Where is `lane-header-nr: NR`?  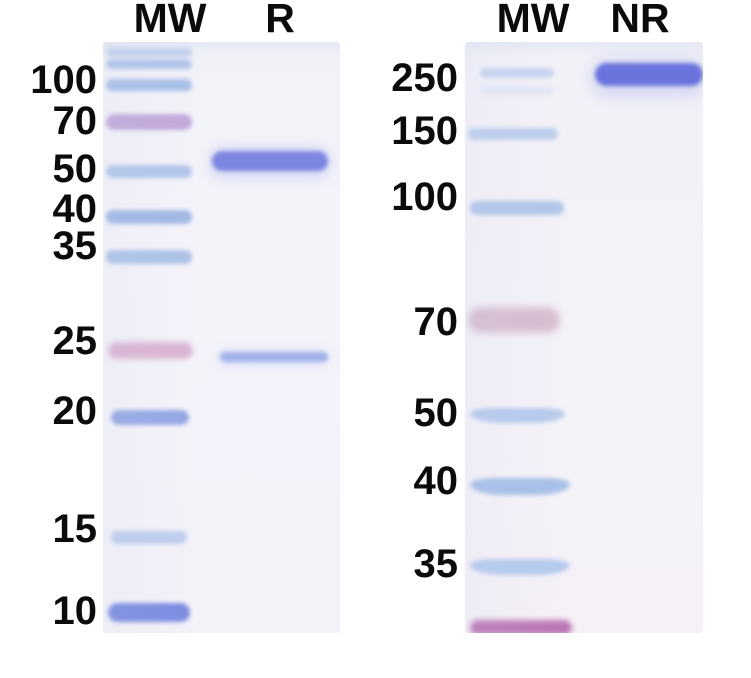 lane-header-nr: NR is located at coordinates (640, 20).